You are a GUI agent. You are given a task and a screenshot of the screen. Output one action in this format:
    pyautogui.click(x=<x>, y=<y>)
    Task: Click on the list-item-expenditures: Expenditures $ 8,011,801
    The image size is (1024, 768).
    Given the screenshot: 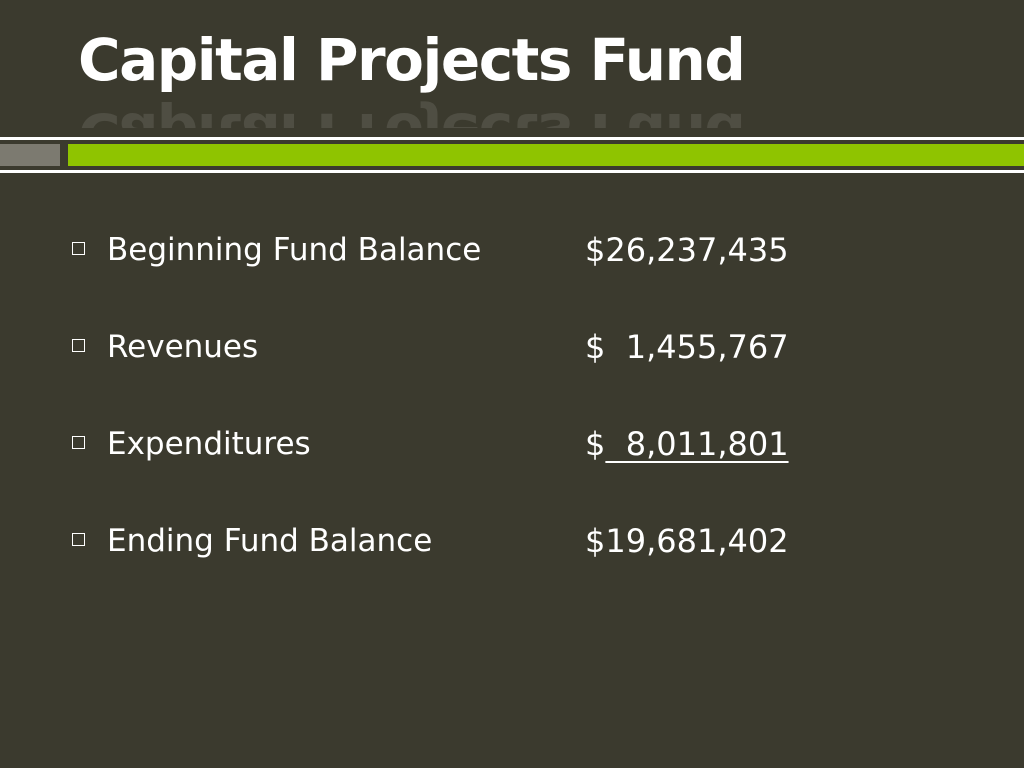 What is the action you would take?
    pyautogui.click(x=512, y=446)
    